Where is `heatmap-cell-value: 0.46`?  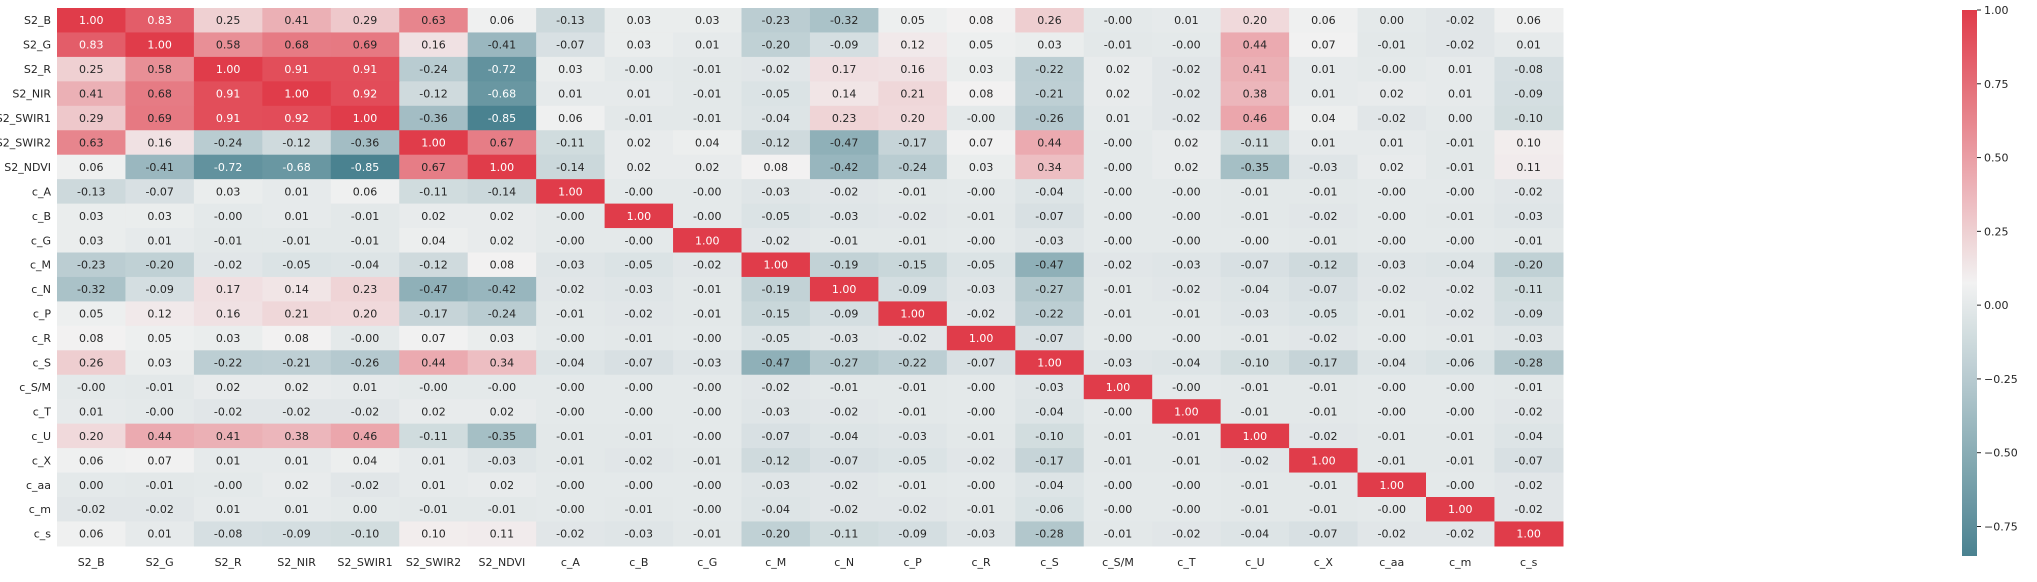 heatmap-cell-value: 0.46 is located at coordinates (365, 436).